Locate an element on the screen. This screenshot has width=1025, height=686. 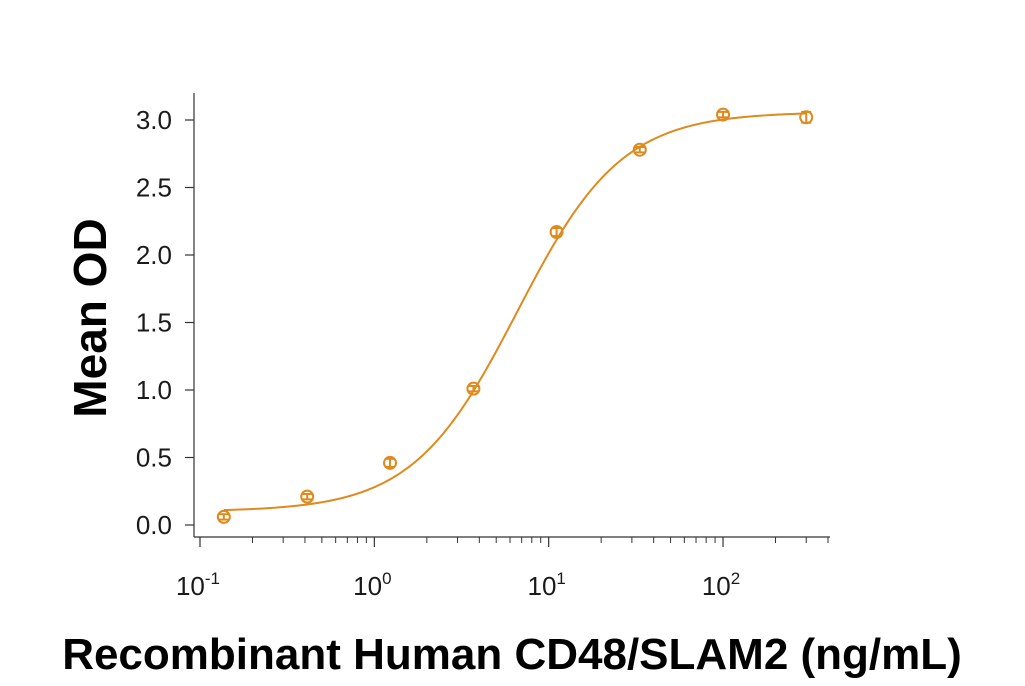
x-tick-label: 10⁰ is located at coordinates (372, 585).